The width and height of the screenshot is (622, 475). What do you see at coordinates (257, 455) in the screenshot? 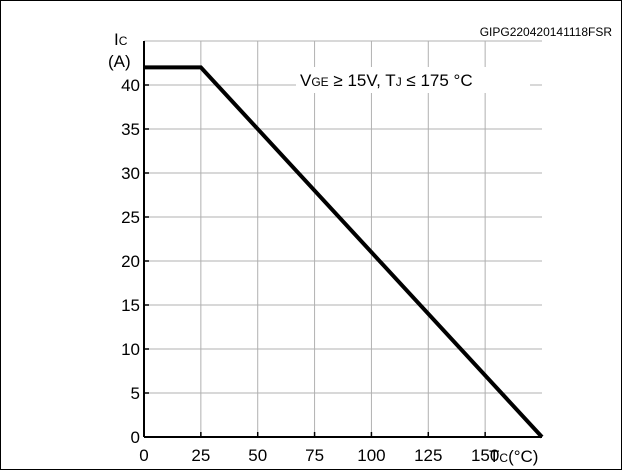
I see `x-tick-label-50: 50` at bounding box center [257, 455].